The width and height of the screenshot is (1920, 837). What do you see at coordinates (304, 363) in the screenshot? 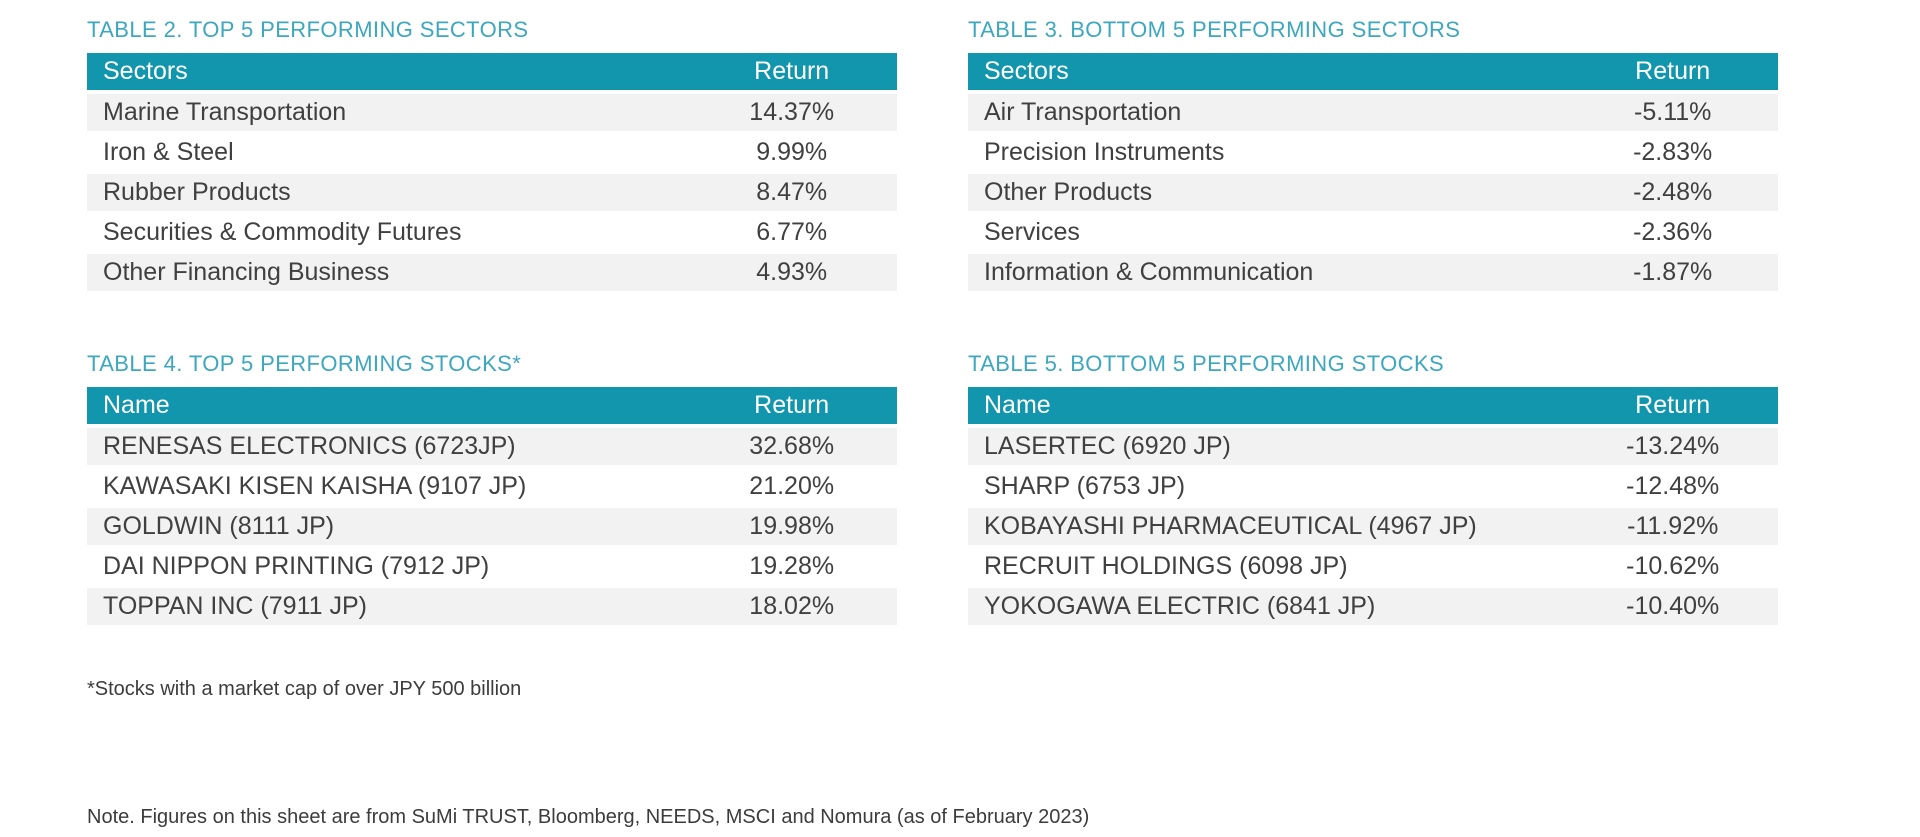
I see `top-stocks-title: TABLE 4. TOP 5 PERFORMING STOCKS*` at bounding box center [304, 363].